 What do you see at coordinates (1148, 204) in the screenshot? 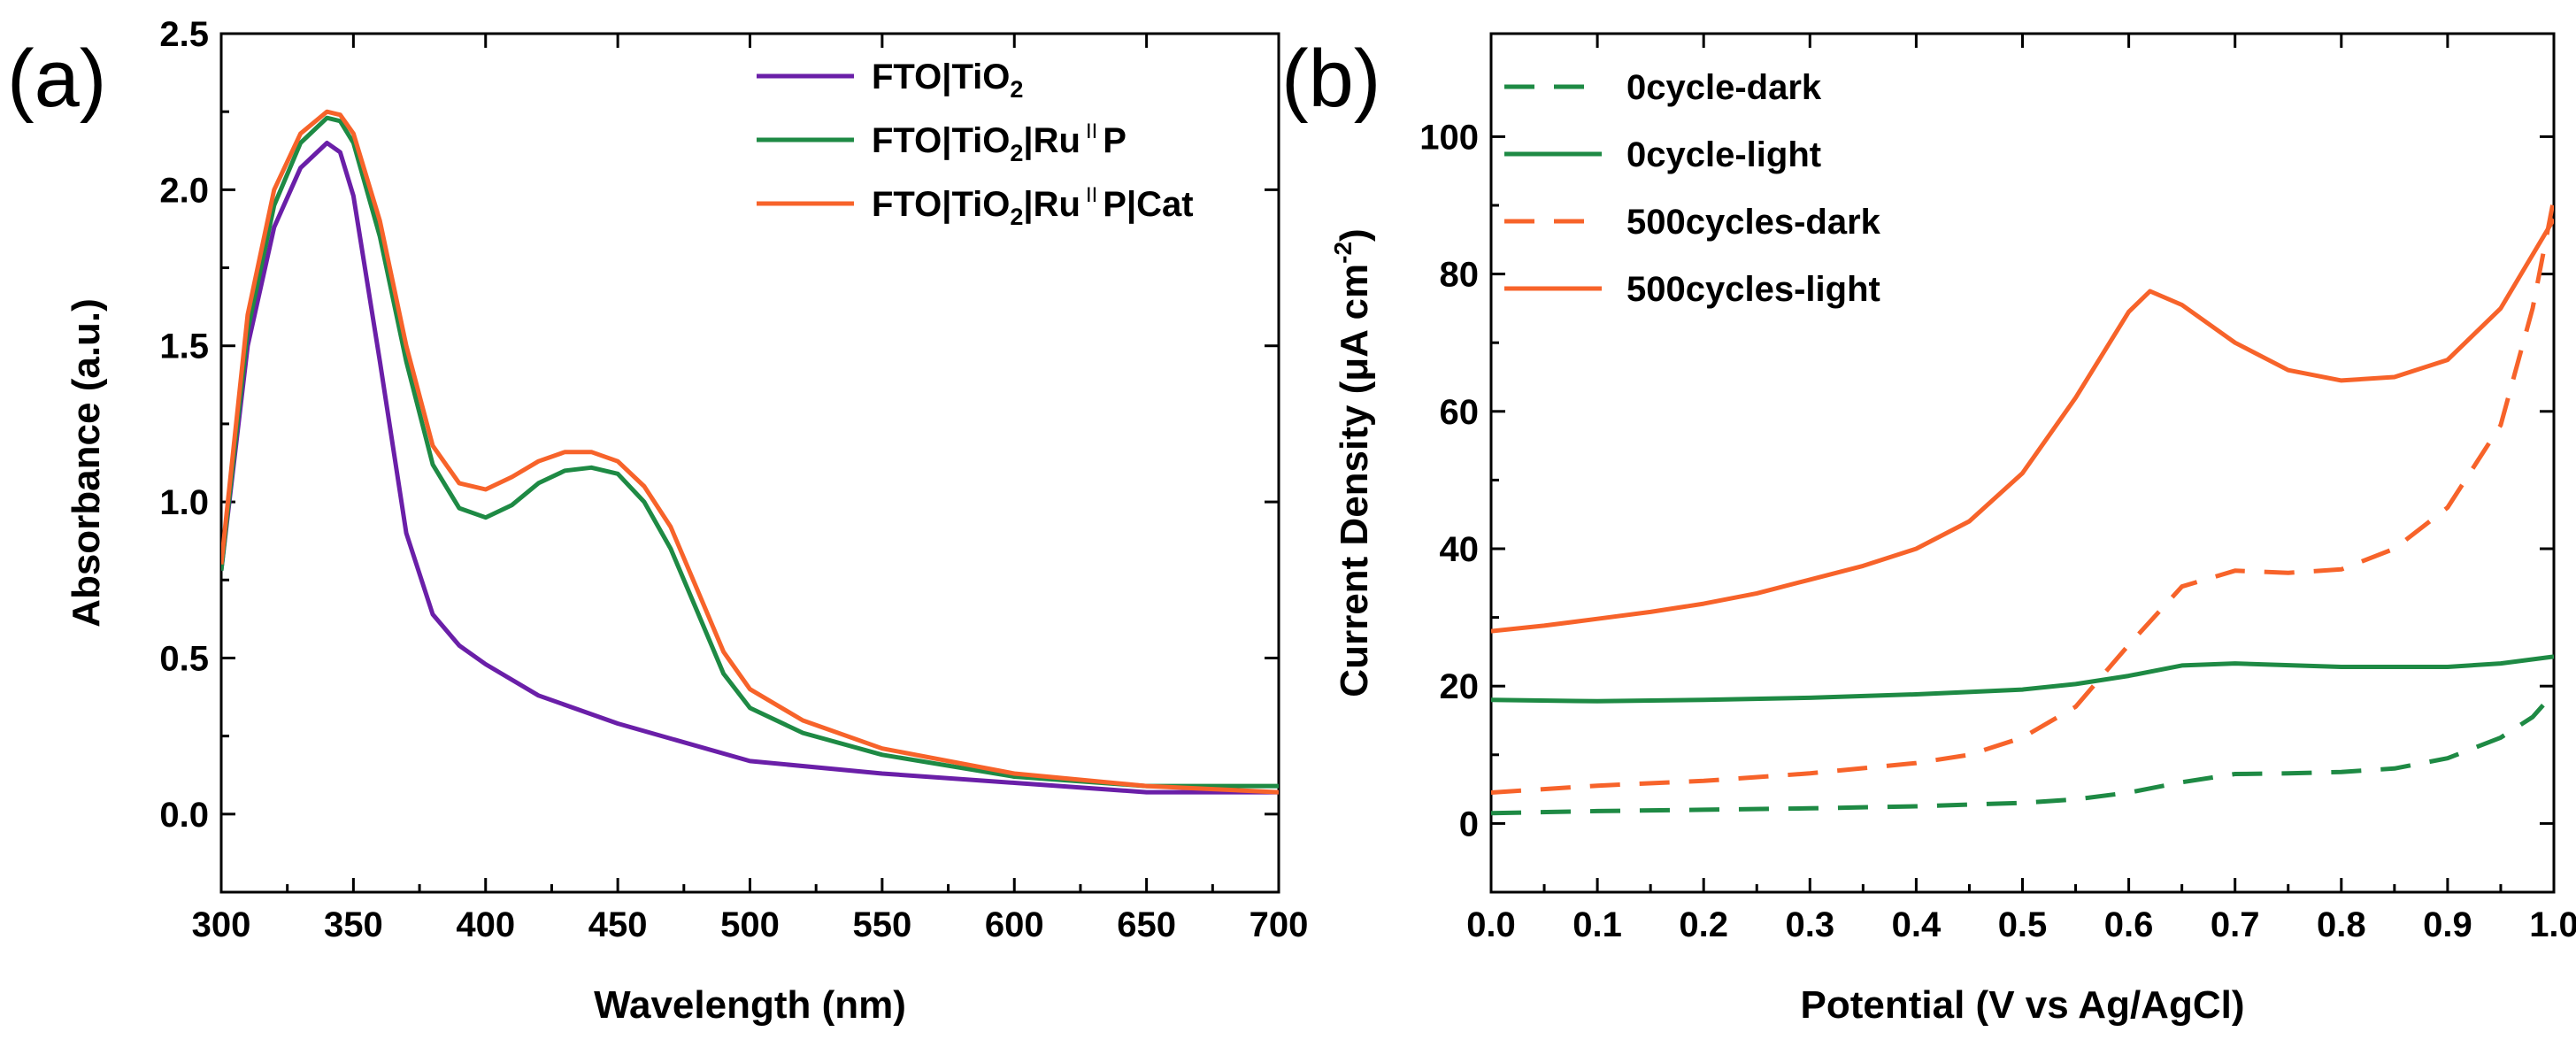
I see `a-legend-text-end: P|Cat` at bounding box center [1148, 204].